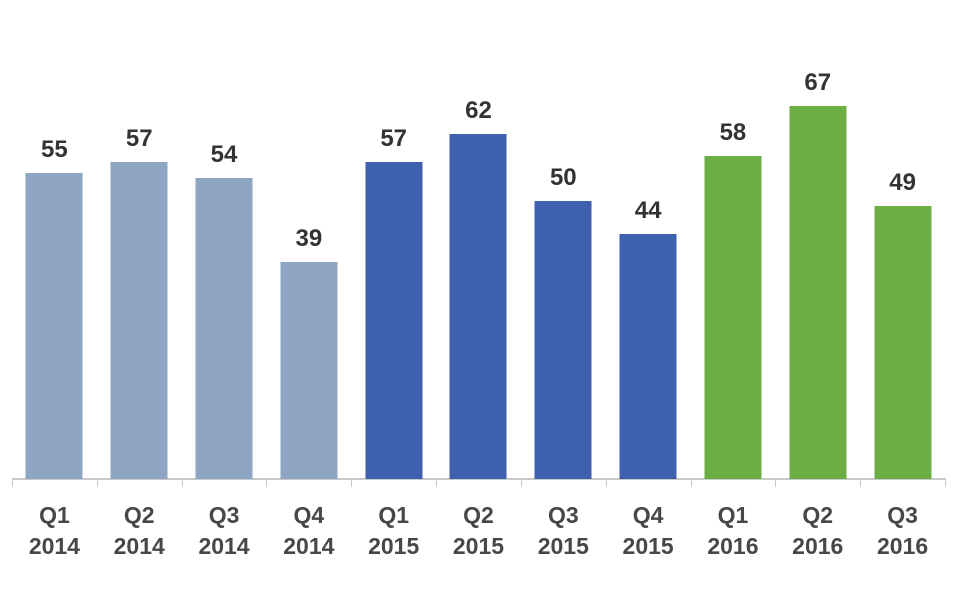  What do you see at coordinates (478, 110) in the screenshot?
I see `bar-value-label: 62` at bounding box center [478, 110].